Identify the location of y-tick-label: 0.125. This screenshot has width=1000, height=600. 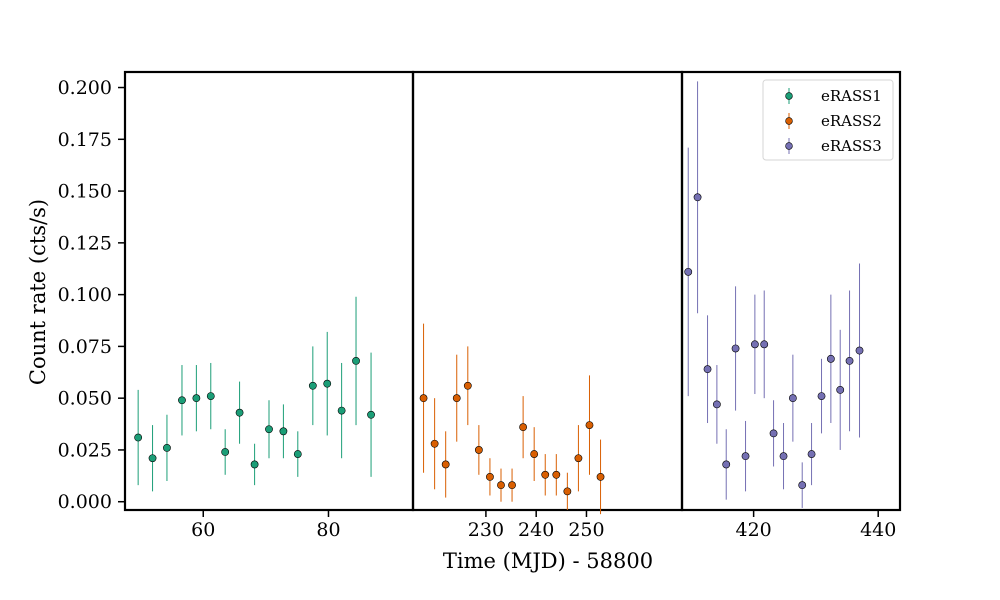
(85, 243).